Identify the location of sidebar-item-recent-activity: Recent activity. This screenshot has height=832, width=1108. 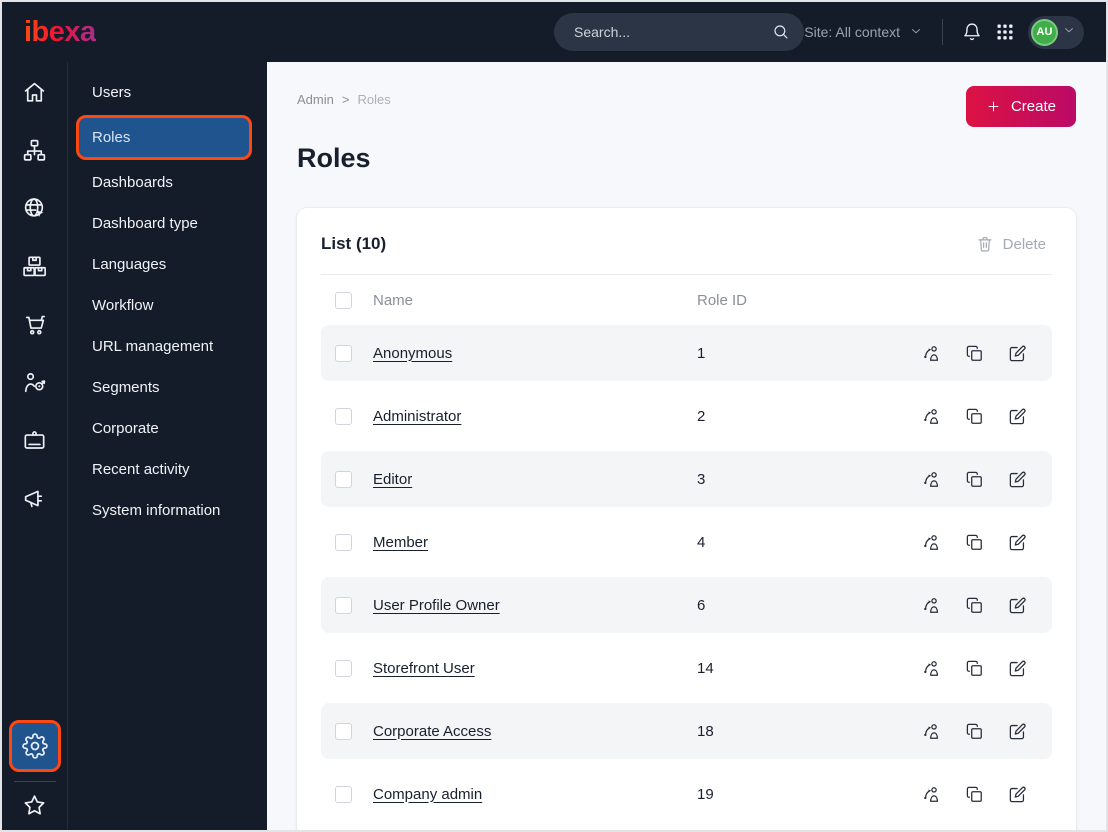
(141, 469).